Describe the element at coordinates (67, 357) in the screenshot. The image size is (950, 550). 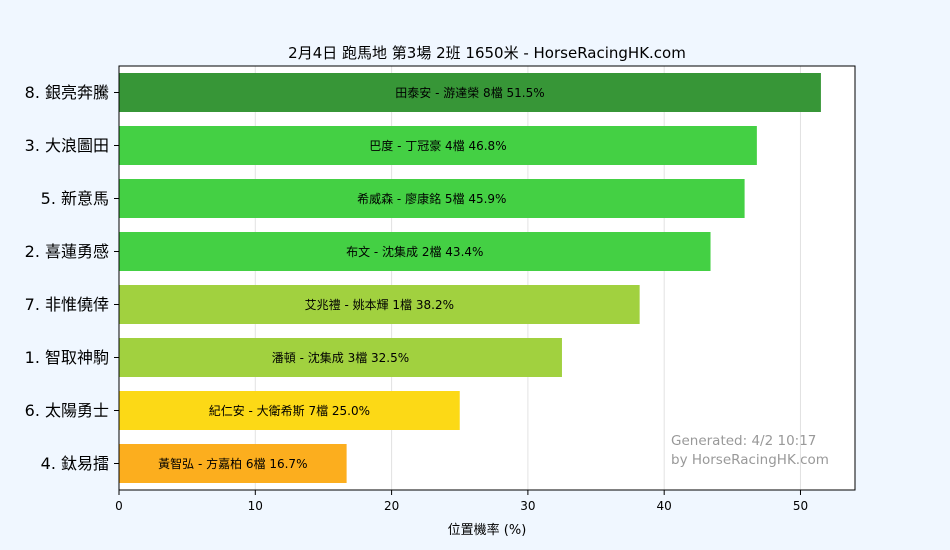
I see `y-tick-label: 1. 智取神駒` at that location.